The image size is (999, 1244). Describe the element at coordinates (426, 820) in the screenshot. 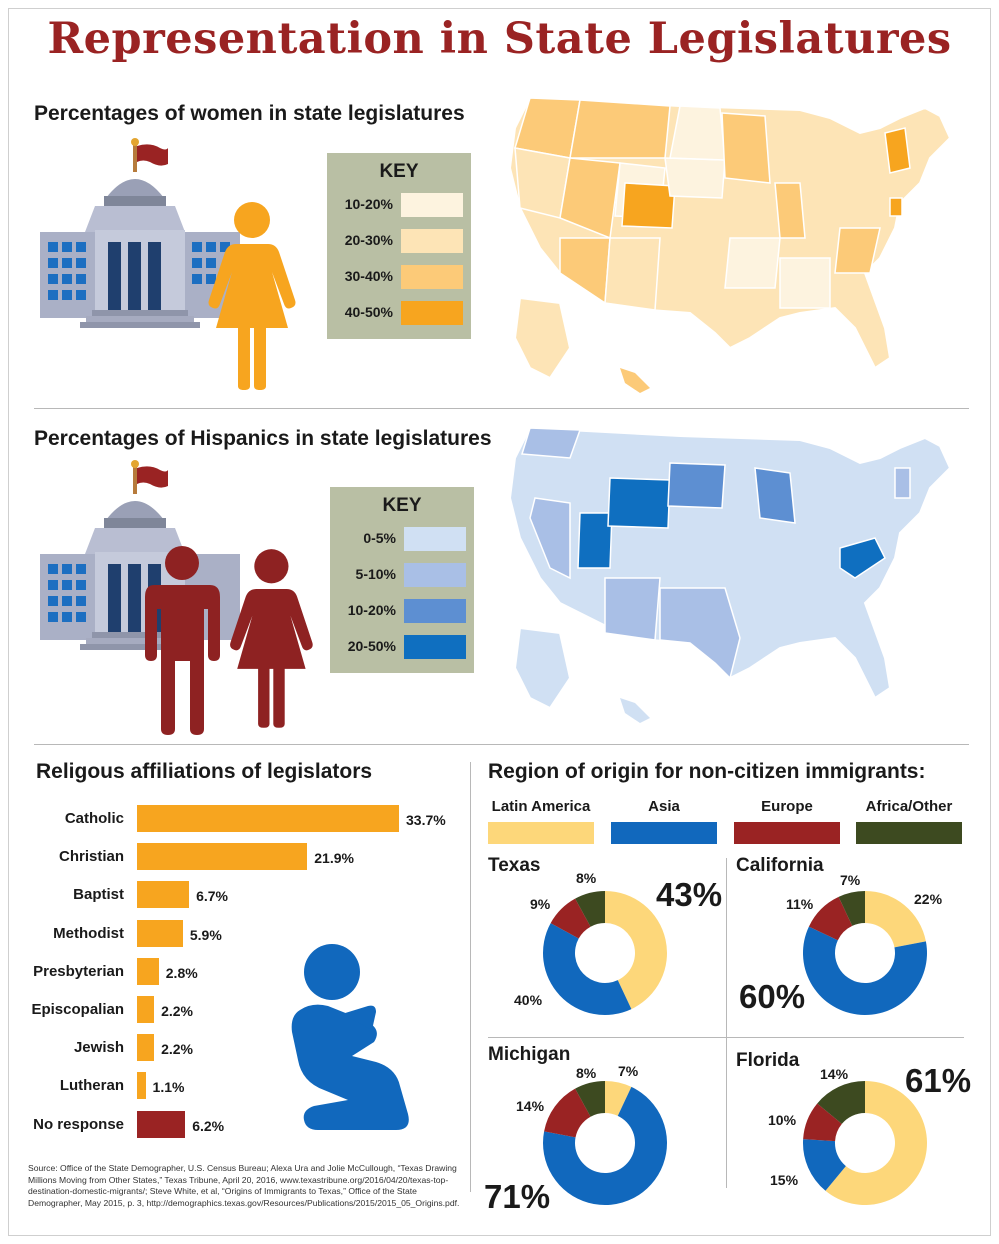

I see `bar-value-label: 33.7%` at that location.